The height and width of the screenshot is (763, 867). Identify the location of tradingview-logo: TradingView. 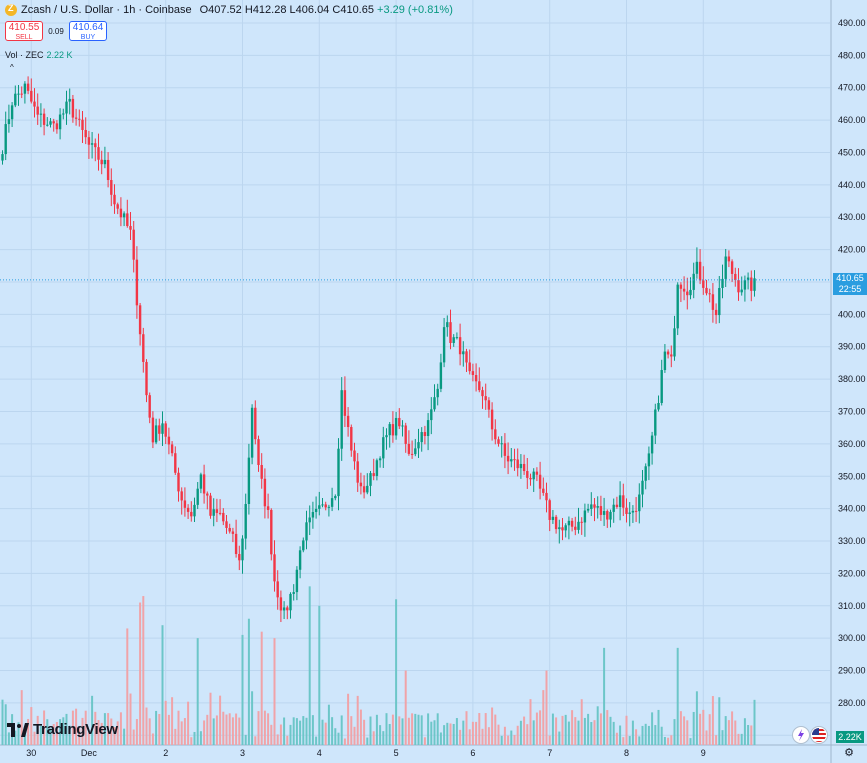
(62, 729).